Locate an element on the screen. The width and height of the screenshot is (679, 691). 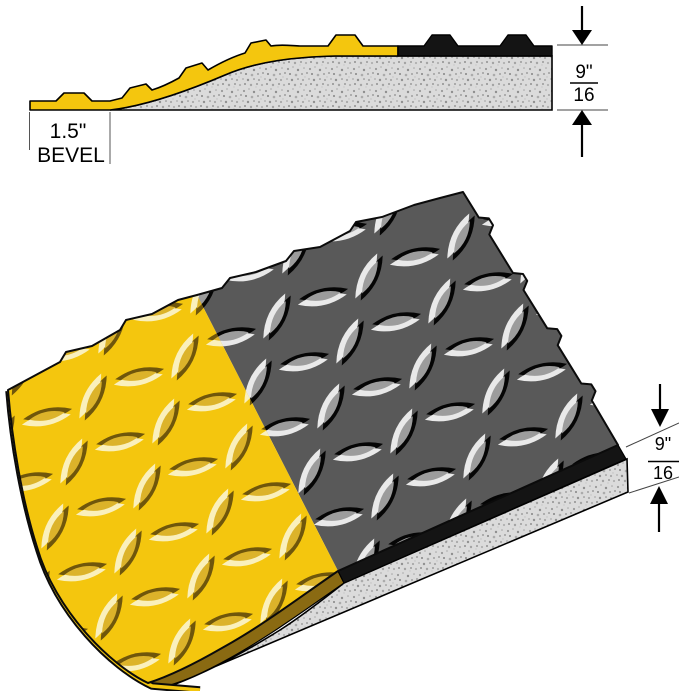
extension-line-bottom is located at coordinates (653, 485).